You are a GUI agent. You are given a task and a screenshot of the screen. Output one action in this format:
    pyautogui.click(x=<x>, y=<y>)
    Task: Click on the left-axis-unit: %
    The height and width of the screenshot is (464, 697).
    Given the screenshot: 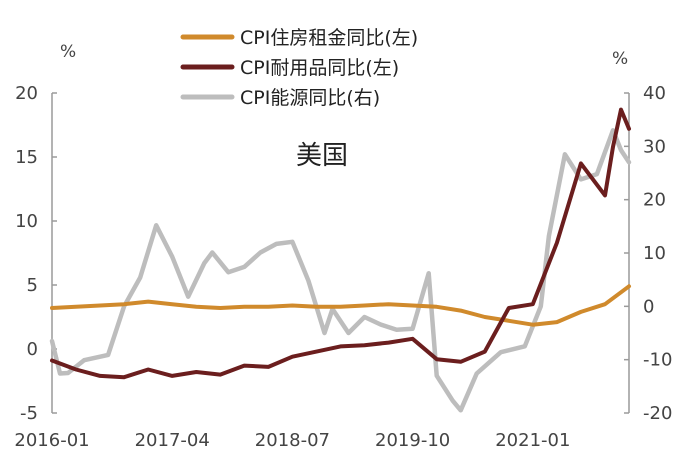 What is the action you would take?
    pyautogui.click(x=68, y=52)
    